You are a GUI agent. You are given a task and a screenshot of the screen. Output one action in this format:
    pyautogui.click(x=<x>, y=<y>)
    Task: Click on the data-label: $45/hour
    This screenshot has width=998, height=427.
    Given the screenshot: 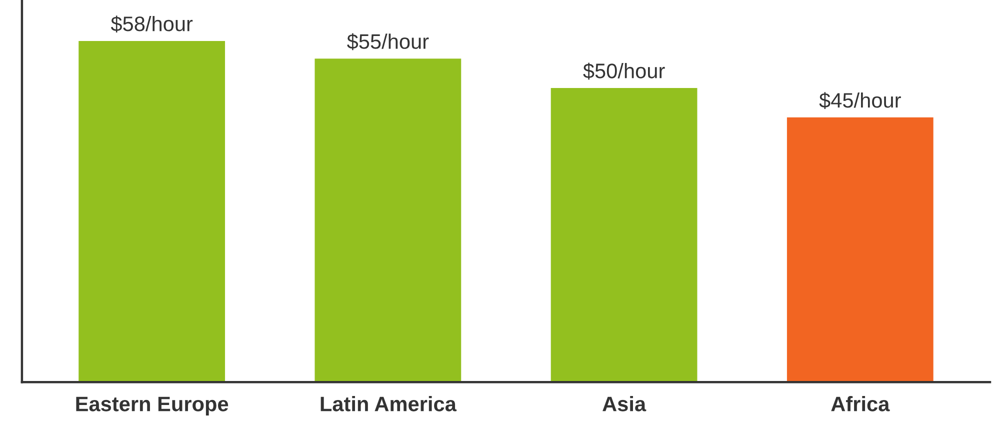 What is the action you would take?
    pyautogui.click(x=860, y=100)
    